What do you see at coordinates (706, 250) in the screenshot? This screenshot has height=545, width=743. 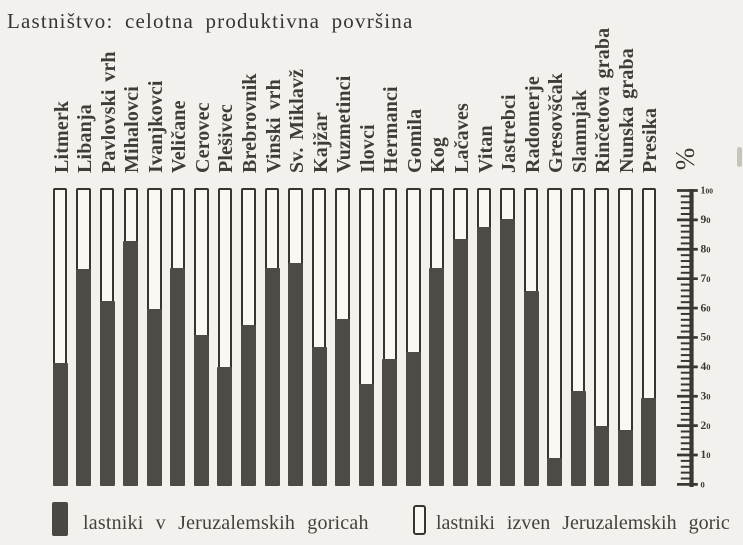 I see `svg-text: 80` at bounding box center [706, 250].